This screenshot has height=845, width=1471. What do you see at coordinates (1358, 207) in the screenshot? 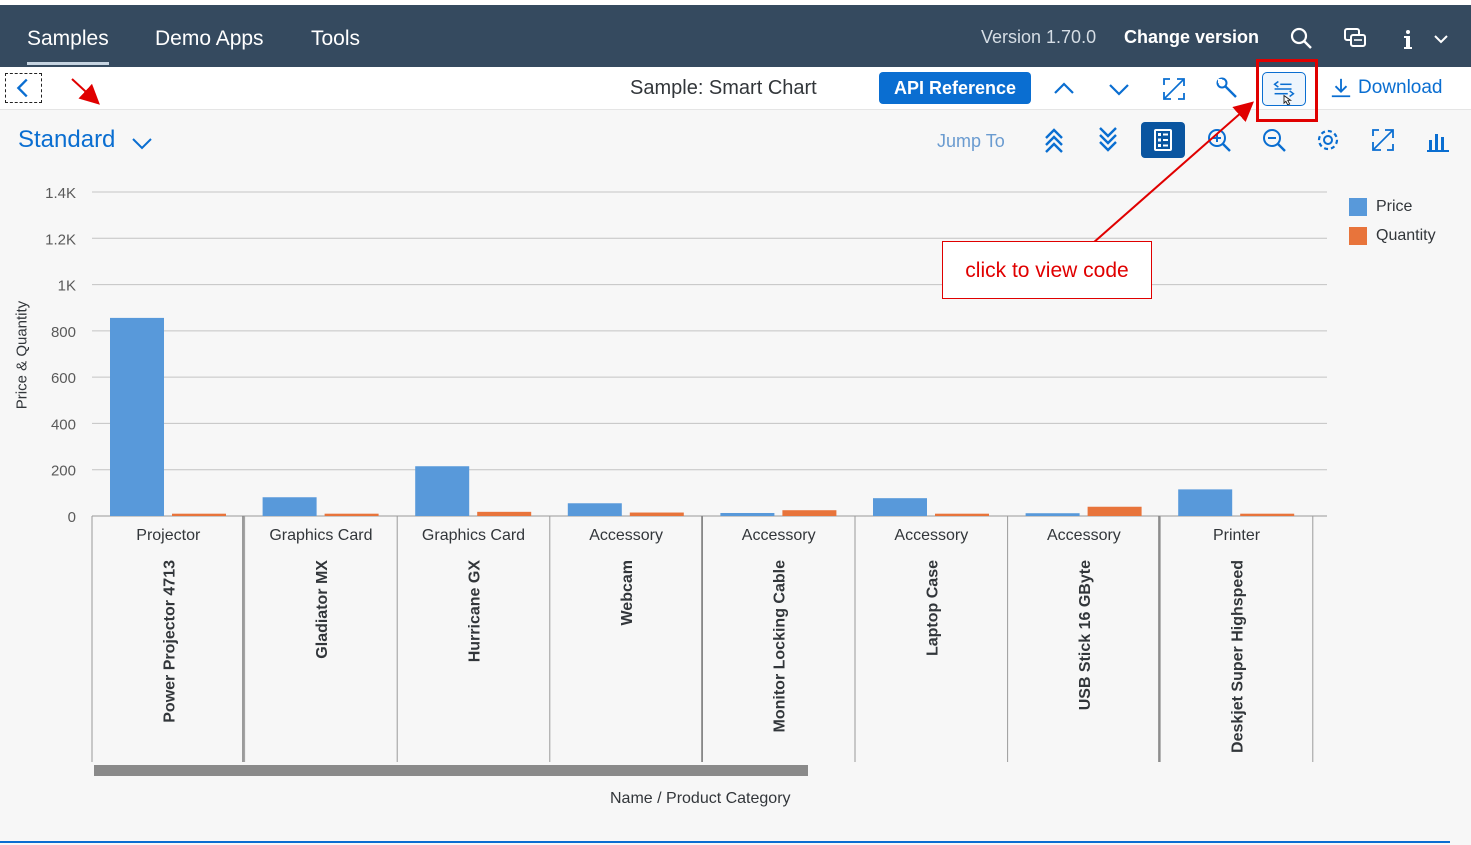
I see `legend-swatch-price` at bounding box center [1358, 207].